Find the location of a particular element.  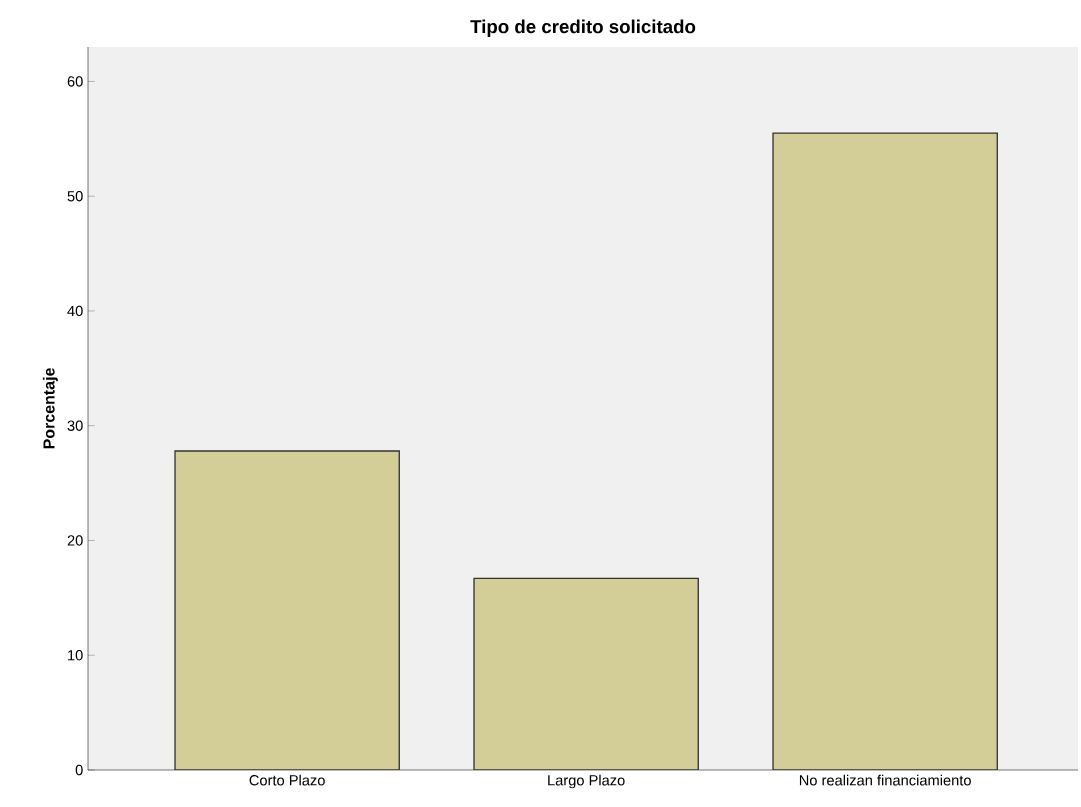

y-tick-label: 20 is located at coordinates (75, 540).